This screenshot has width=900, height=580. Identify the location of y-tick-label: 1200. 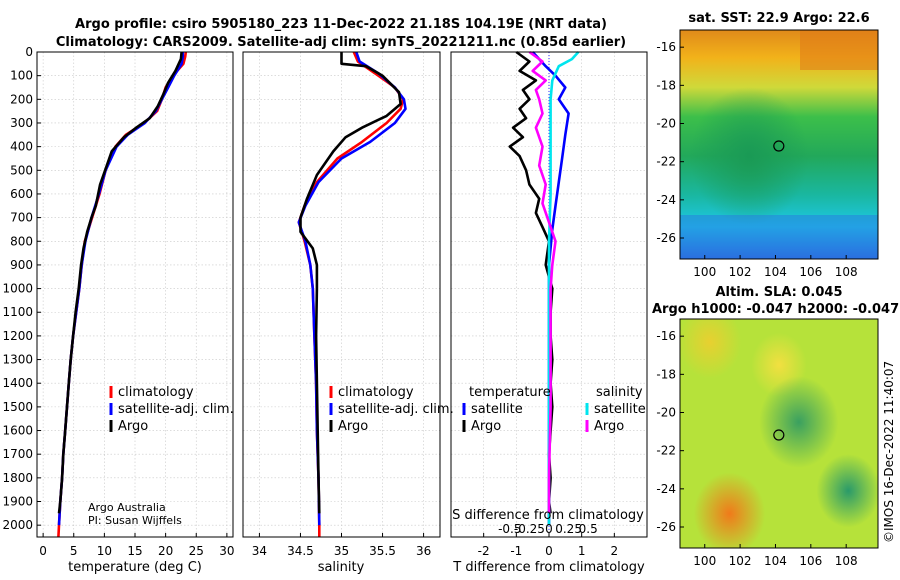
(17, 336).